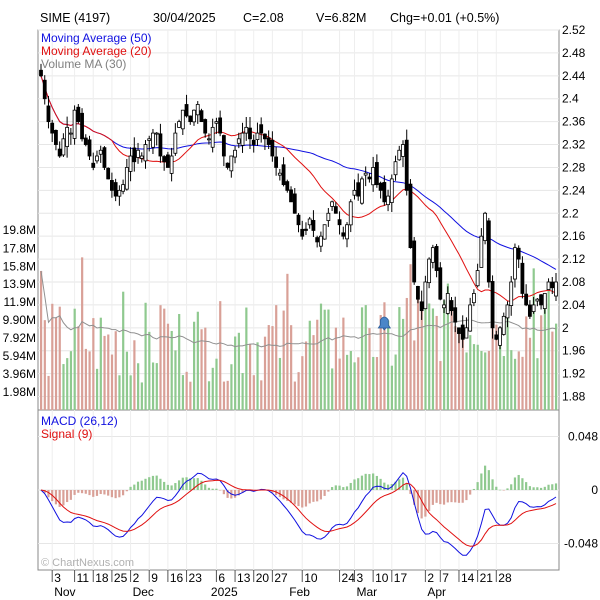 This screenshot has height=600, width=600. I want to click on volume-tick-label: 13.9M, so click(19, 284).